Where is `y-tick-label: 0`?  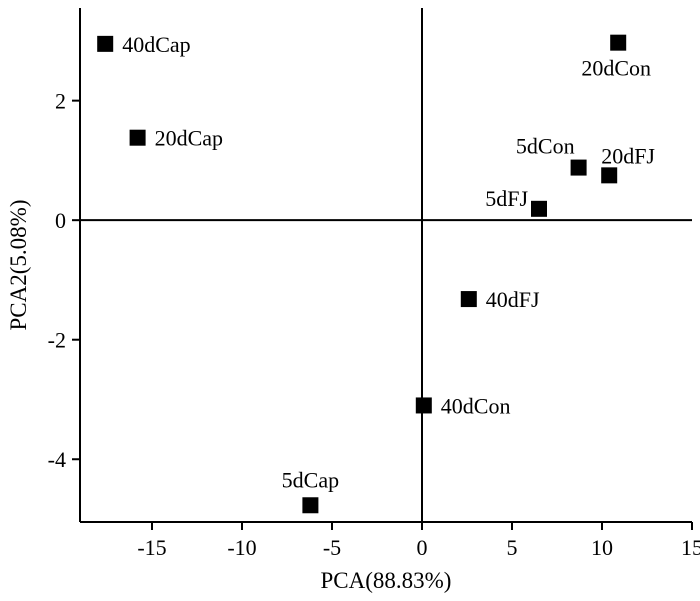 y-tick-label: 0 is located at coordinates (60, 220).